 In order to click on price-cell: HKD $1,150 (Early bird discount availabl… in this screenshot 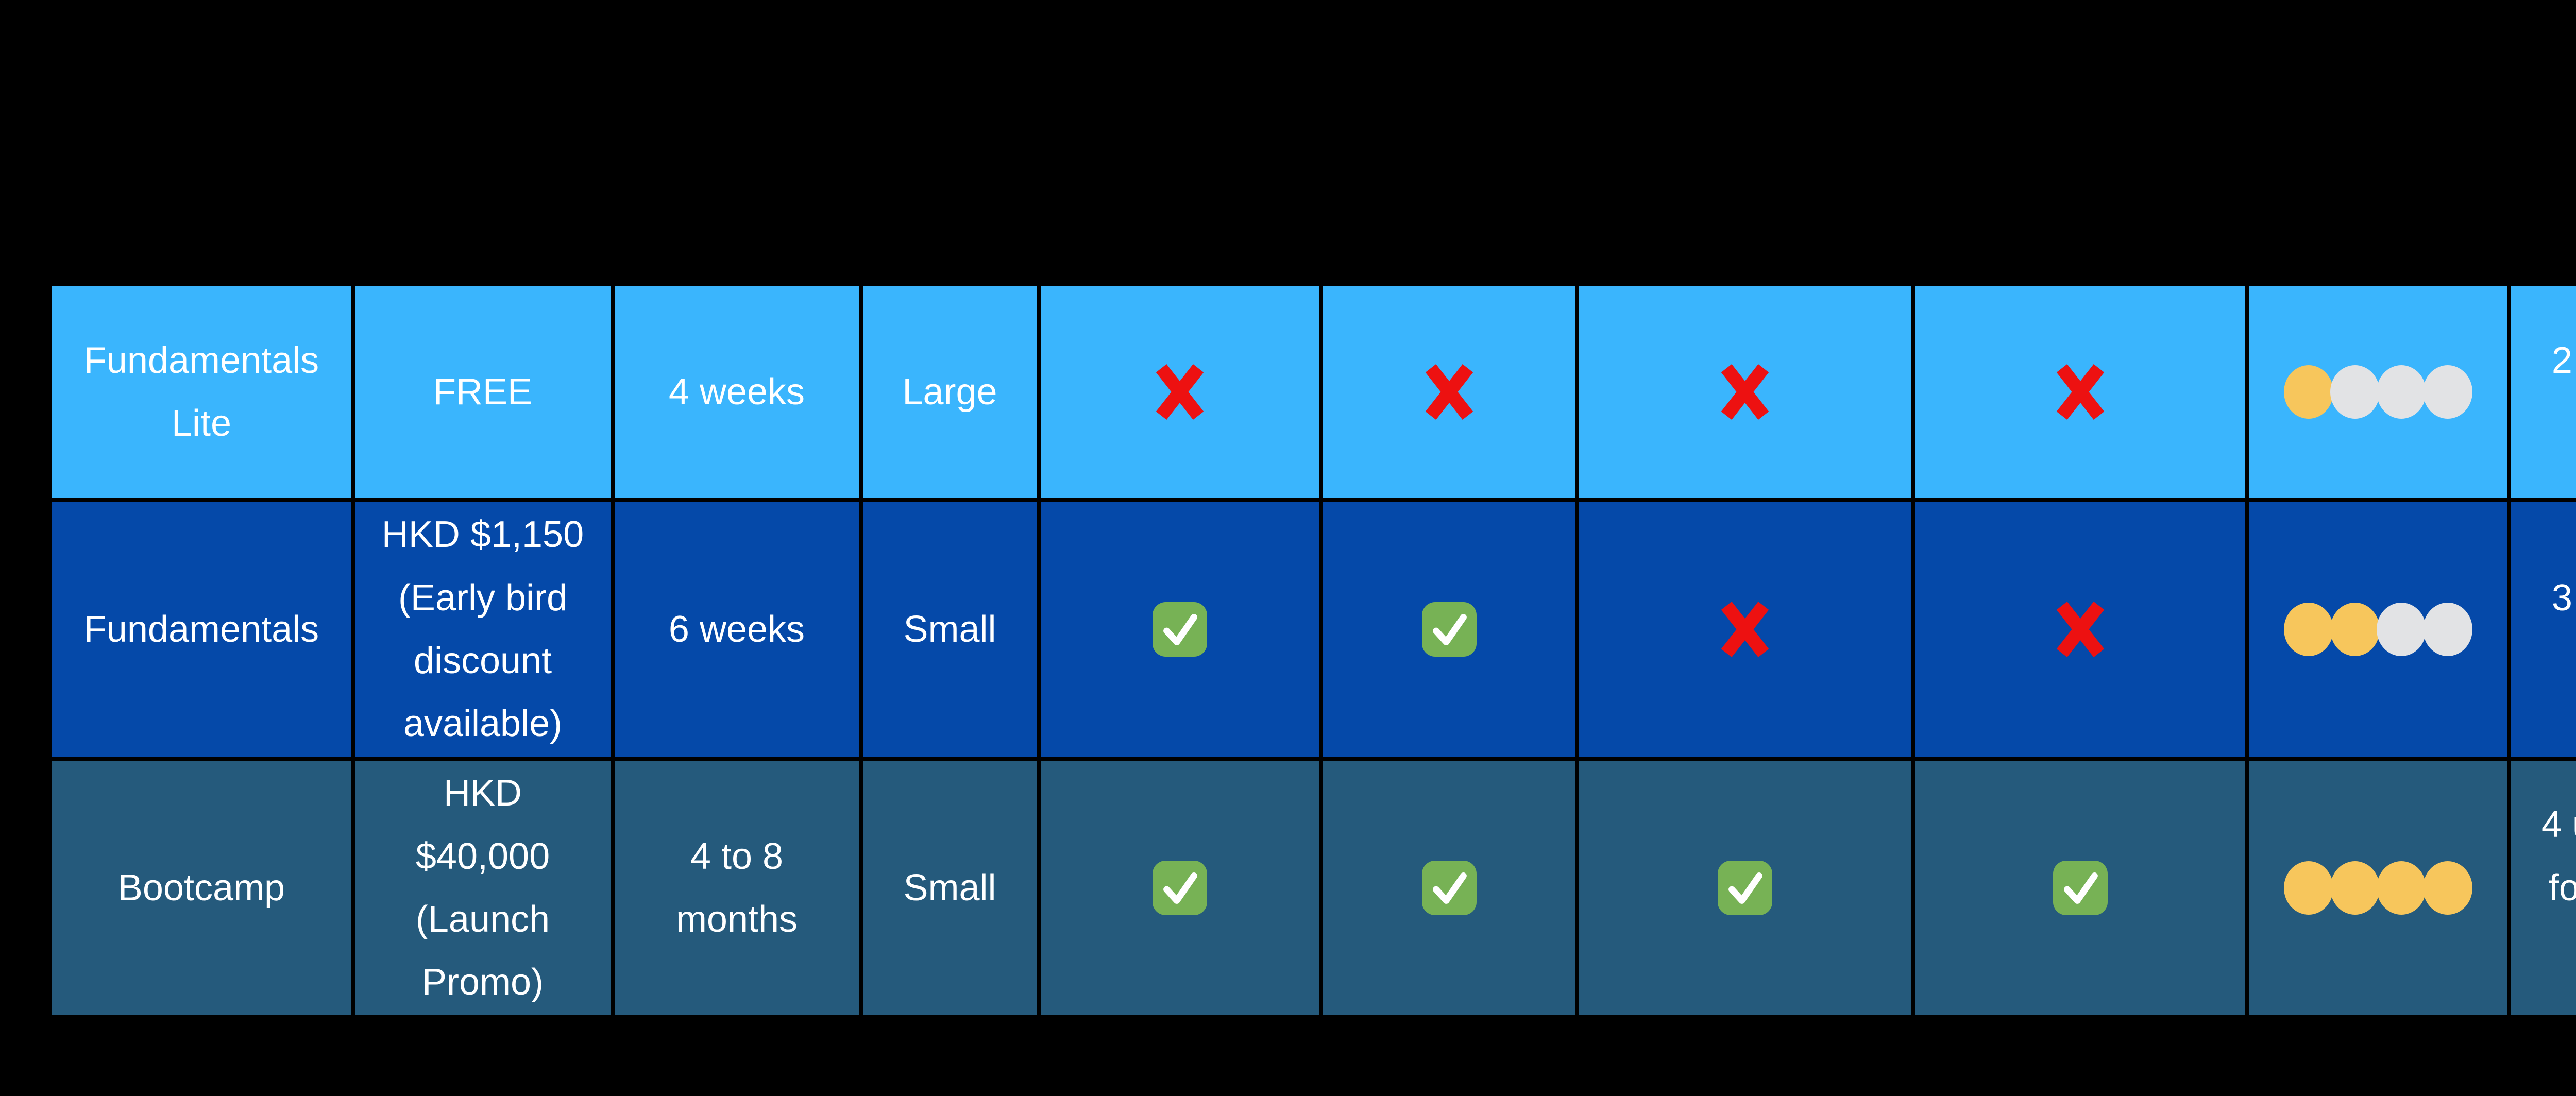, I will do `click(483, 630)`.